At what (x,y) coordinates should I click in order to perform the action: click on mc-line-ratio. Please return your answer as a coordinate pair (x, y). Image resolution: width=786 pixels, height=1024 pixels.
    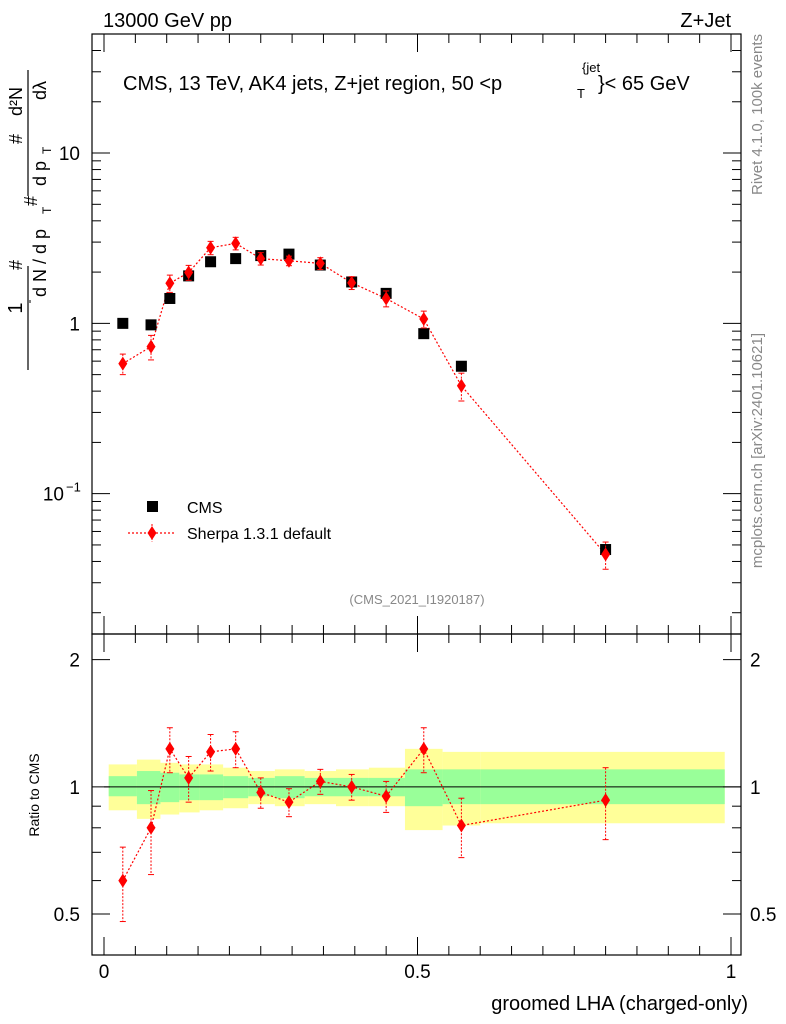
    Looking at the image, I should click on (364, 814).